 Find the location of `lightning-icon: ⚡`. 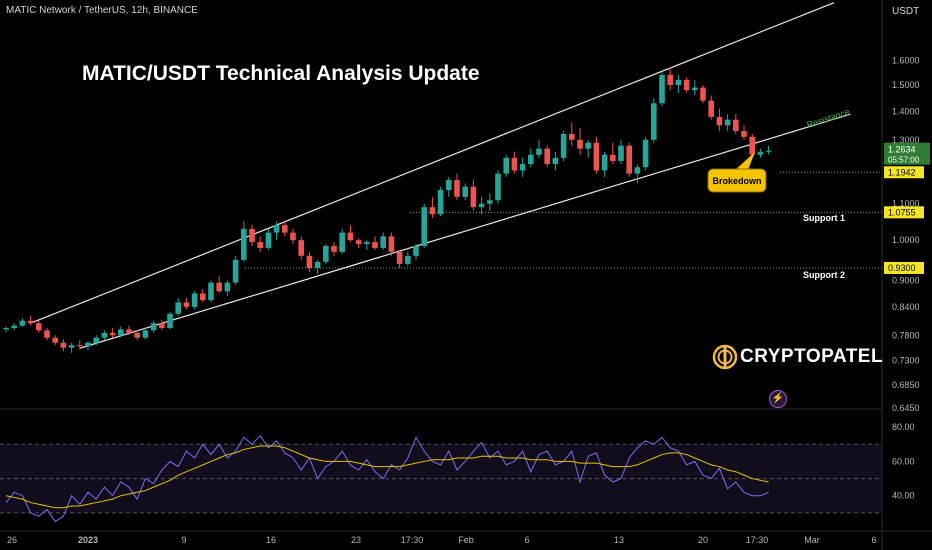

lightning-icon: ⚡ is located at coordinates (778, 399).